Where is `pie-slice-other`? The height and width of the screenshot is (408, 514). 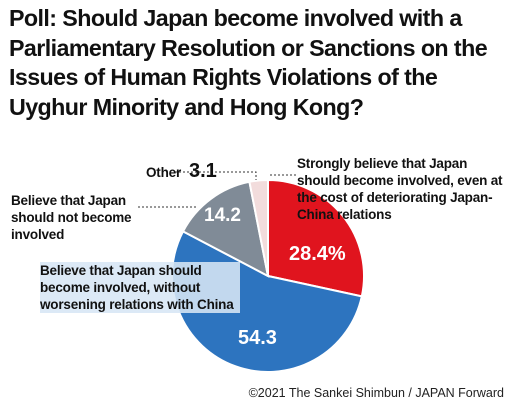
pie-slice-other is located at coordinates (258, 227).